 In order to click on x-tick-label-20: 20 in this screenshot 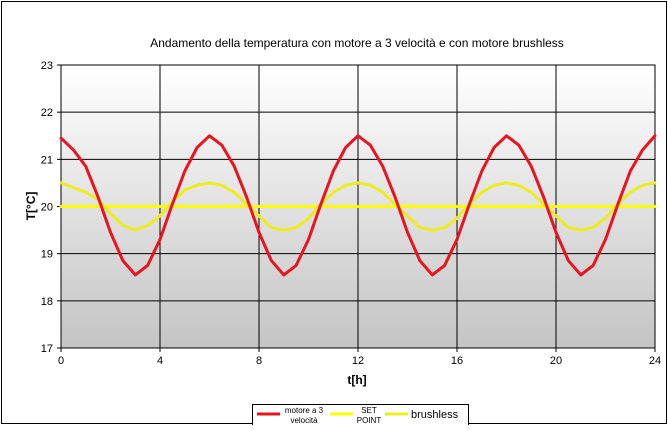, I will do `click(556, 361)`.